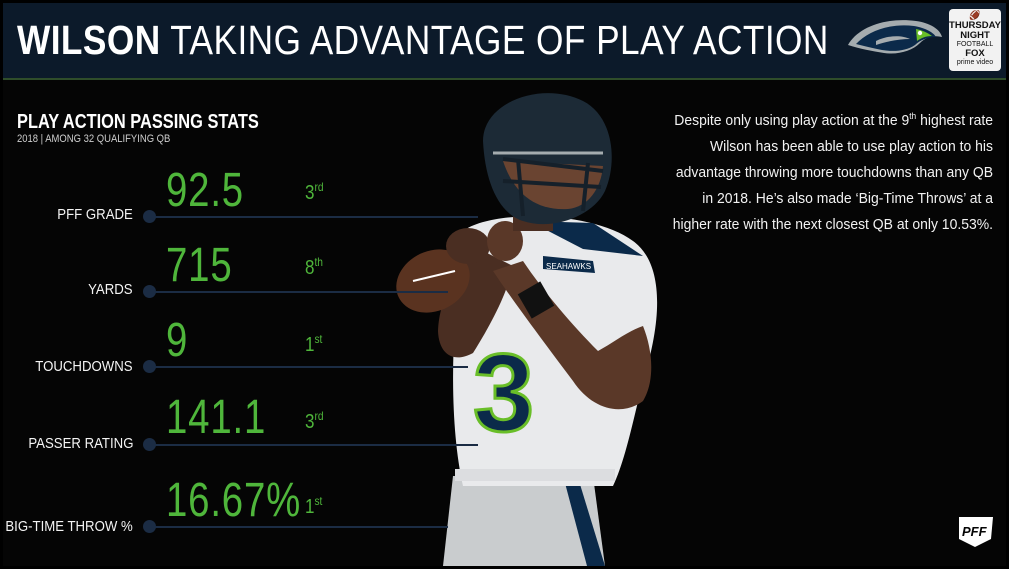  I want to click on stat-label: BIG-TIME THROW %, so click(69, 526).